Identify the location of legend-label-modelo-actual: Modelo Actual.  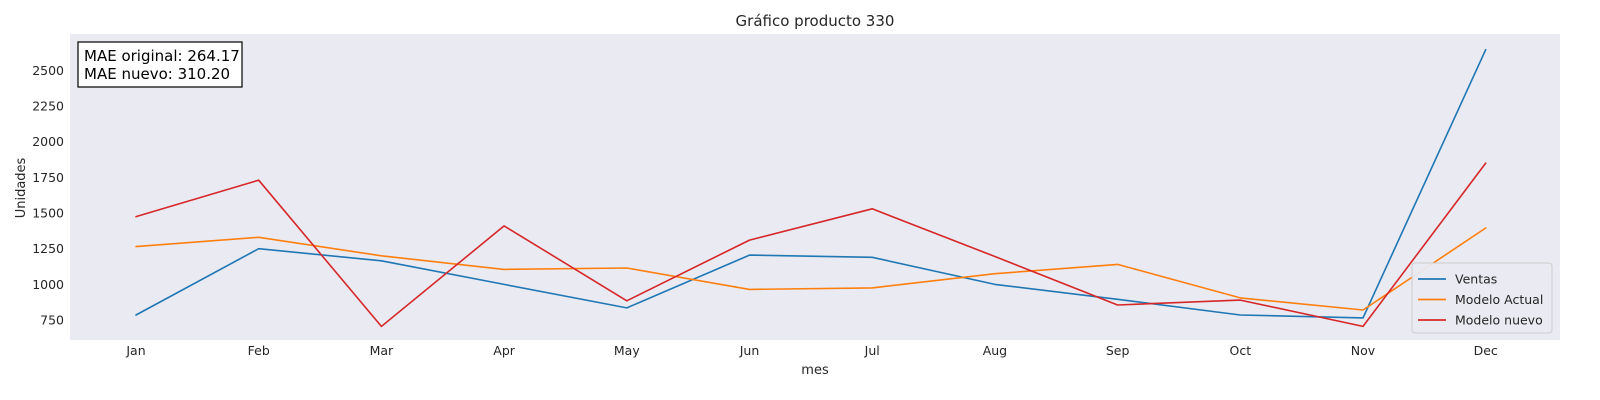
(1499, 299).